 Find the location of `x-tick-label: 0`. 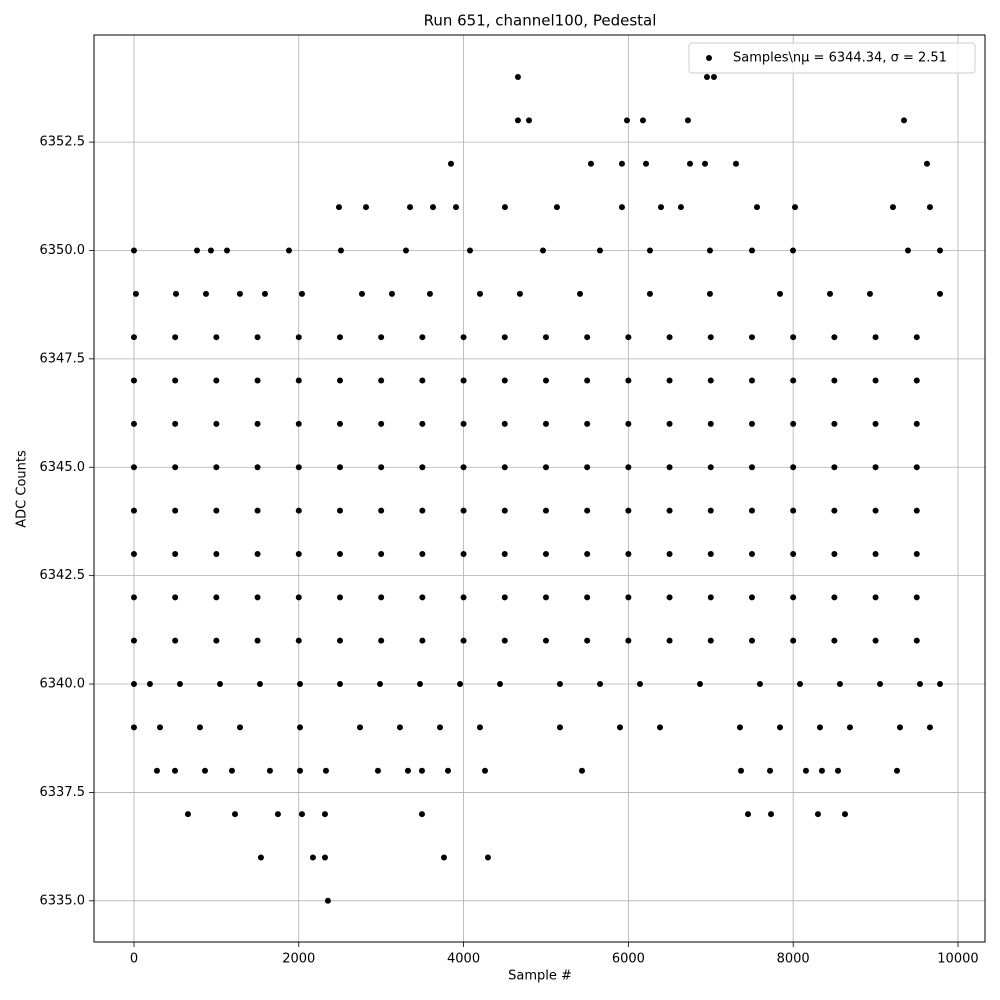

x-tick-label: 0 is located at coordinates (134, 959).